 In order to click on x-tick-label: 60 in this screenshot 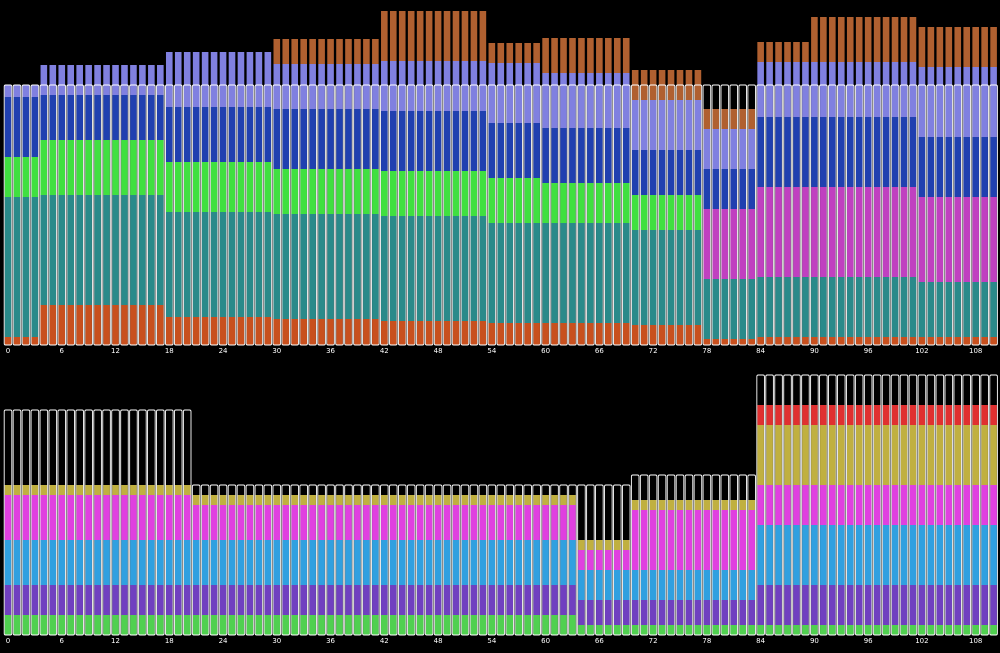, I will do `click(545, 641)`.